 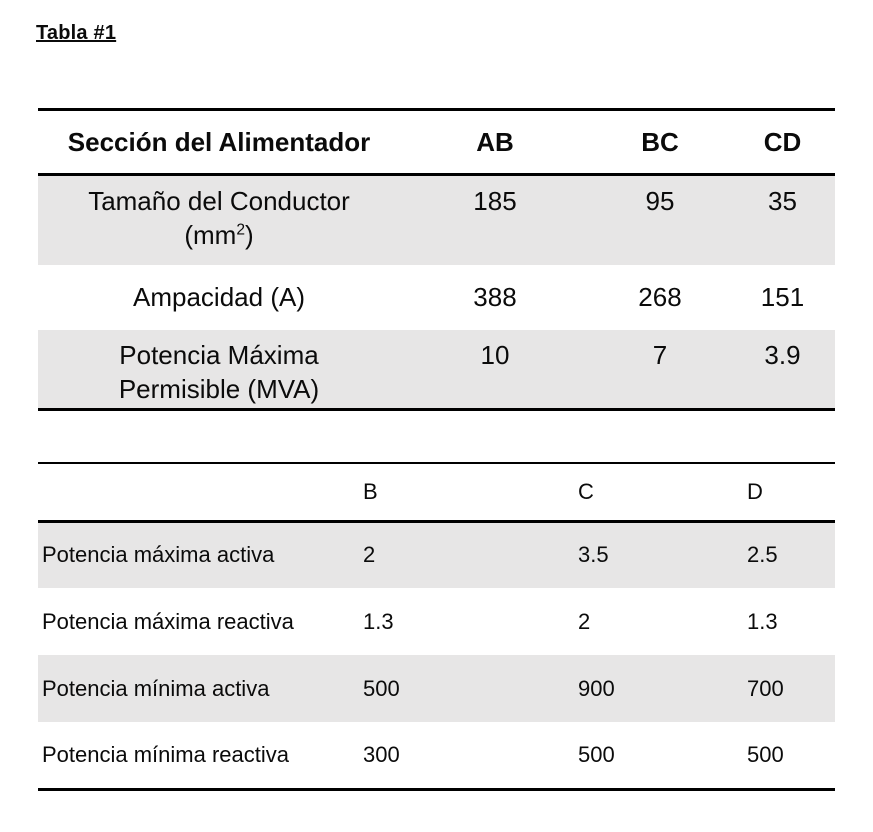 What do you see at coordinates (168, 621) in the screenshot?
I see `row-label: Potencia máxima reactiva` at bounding box center [168, 621].